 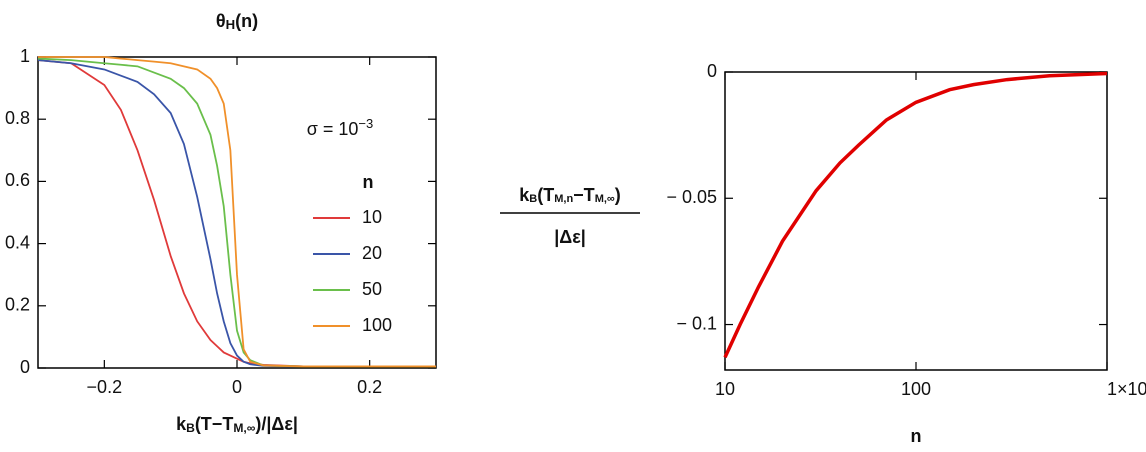 What do you see at coordinates (105, 387) in the screenshot?
I see `x-tick-label: −0.2` at bounding box center [105, 387].